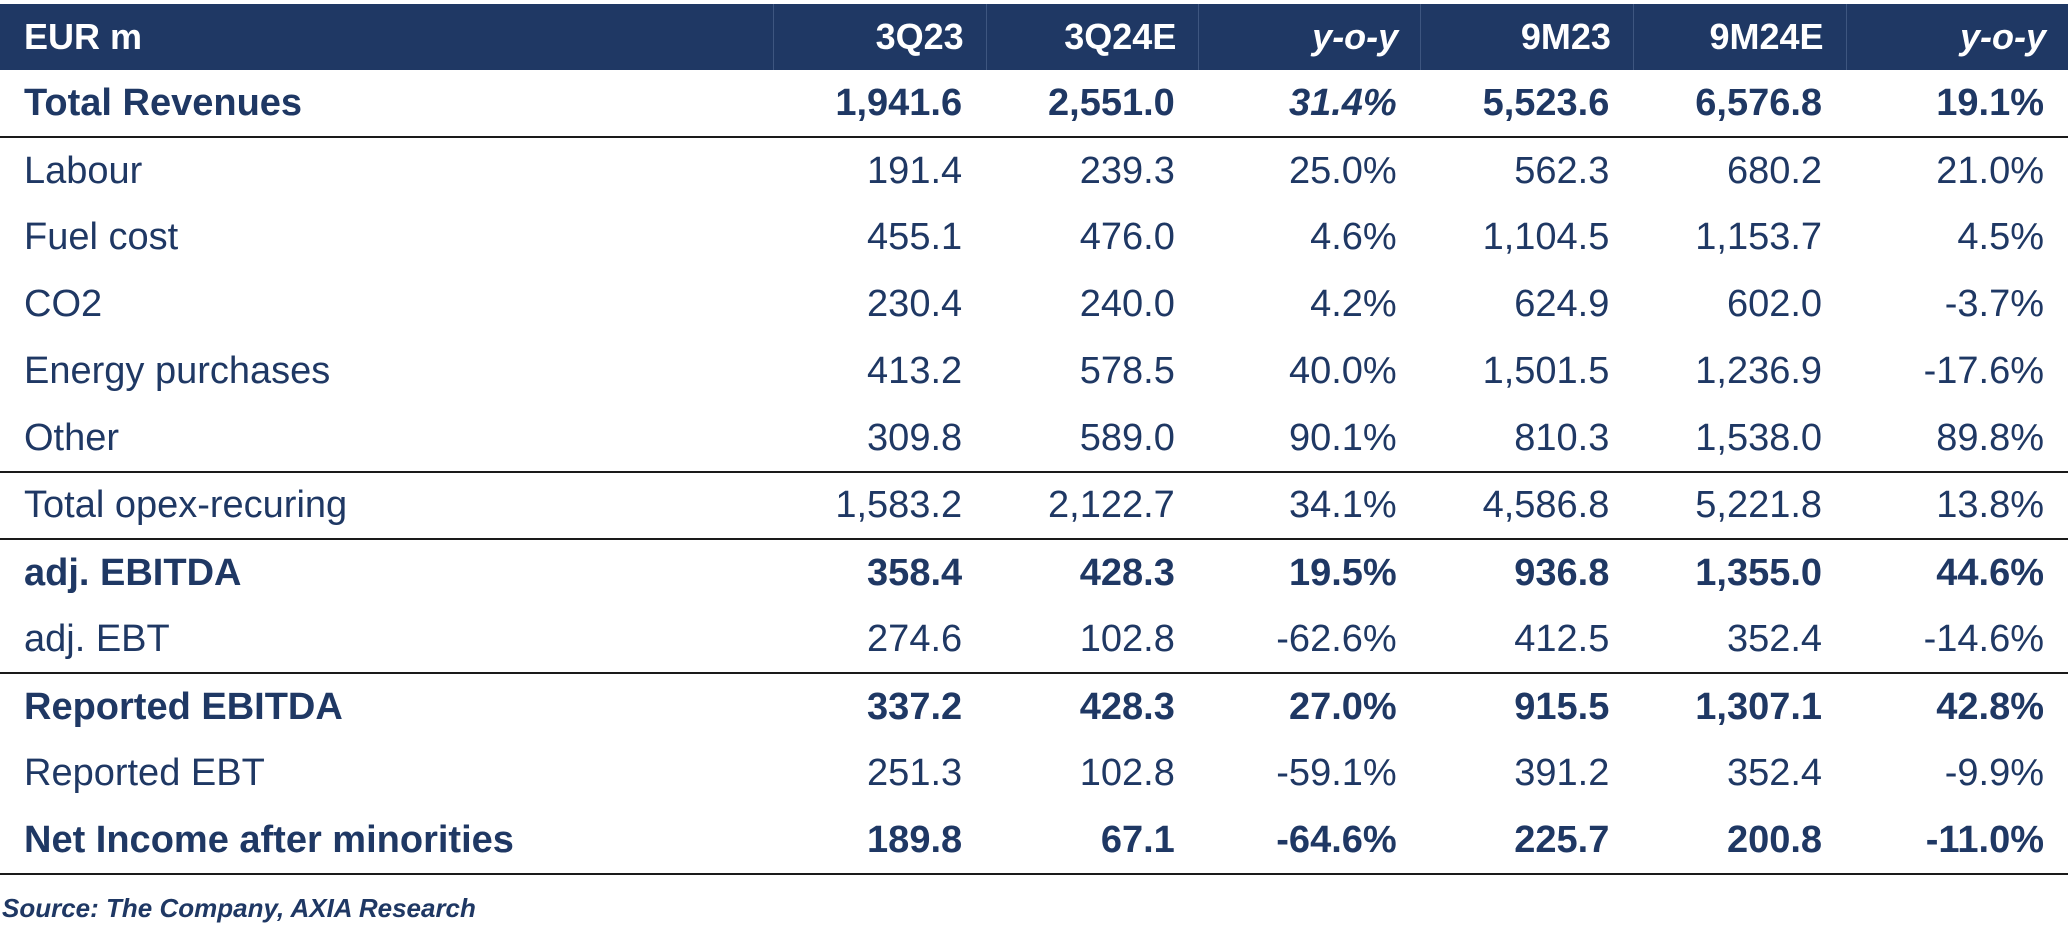 The height and width of the screenshot is (932, 2068). Describe the element at coordinates (880, 572) in the screenshot. I see `cell: 358.4` at that location.